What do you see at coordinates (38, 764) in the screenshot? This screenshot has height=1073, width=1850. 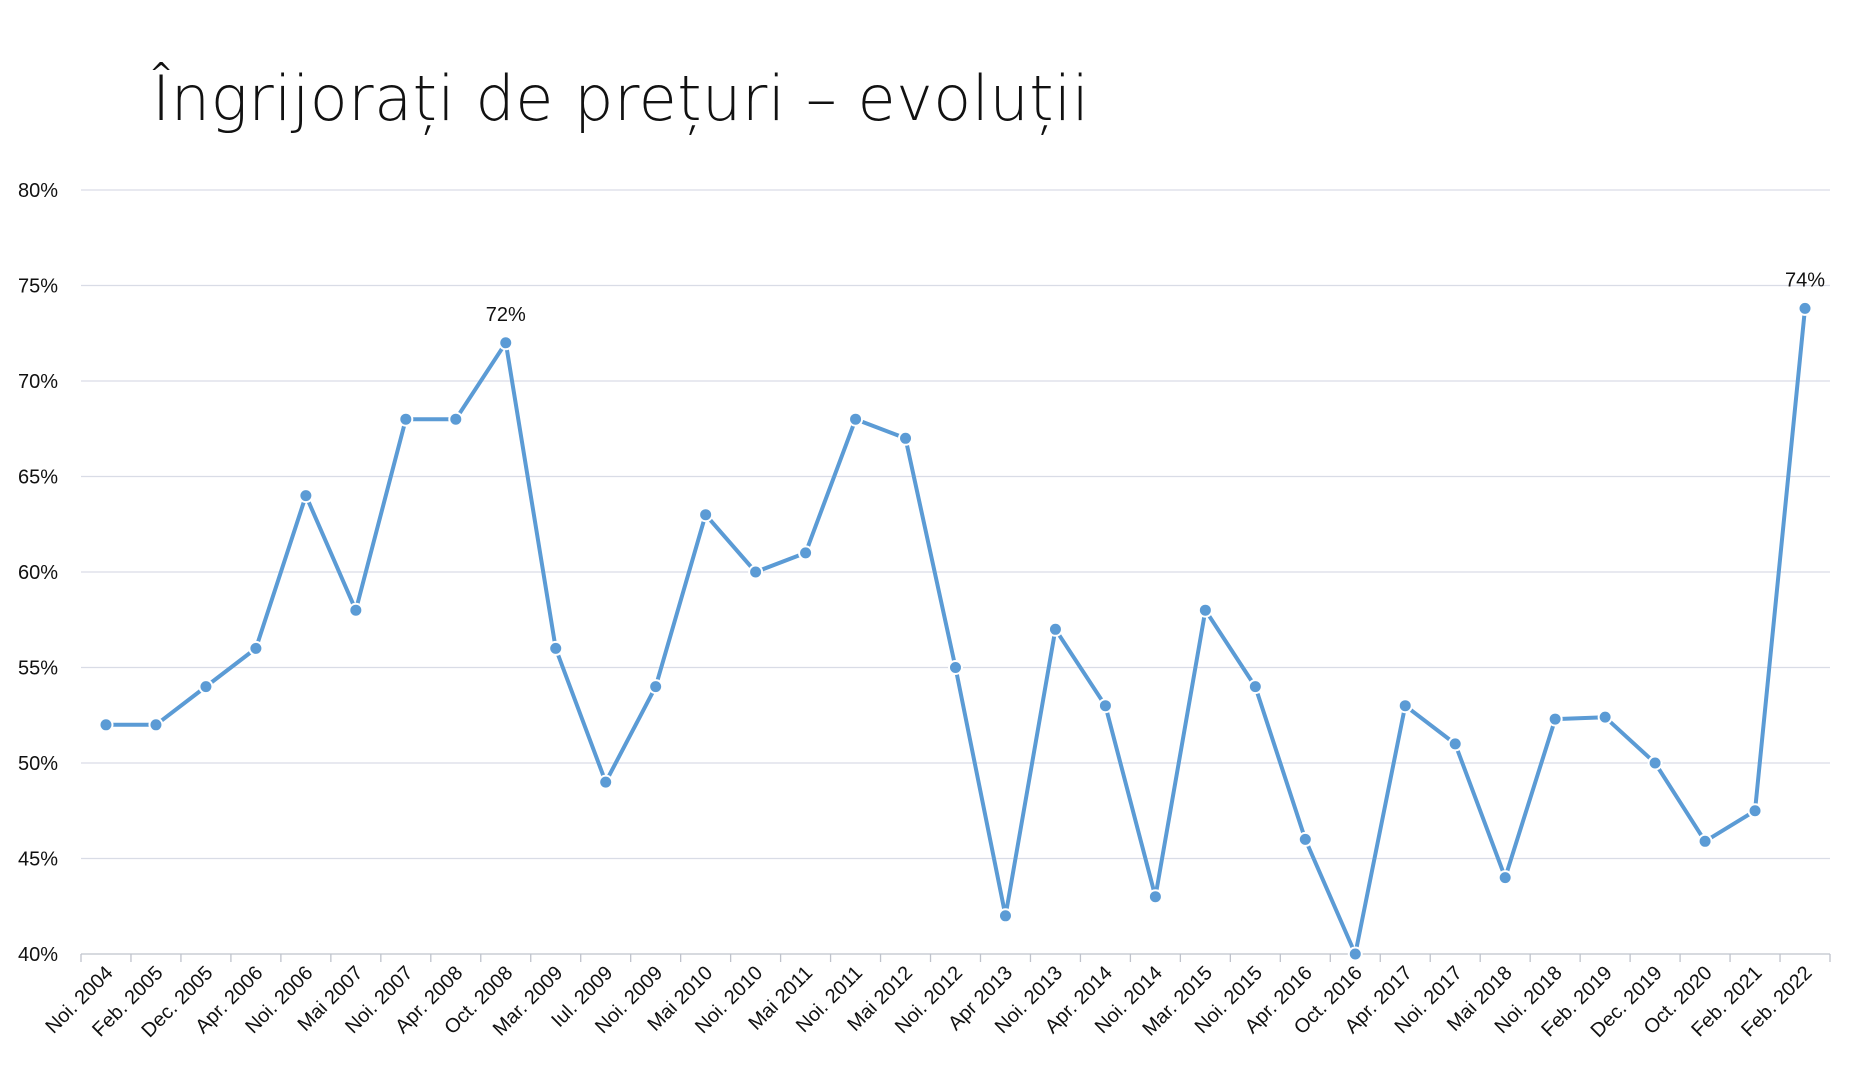 I see `y-tick-label: 50%` at bounding box center [38, 764].